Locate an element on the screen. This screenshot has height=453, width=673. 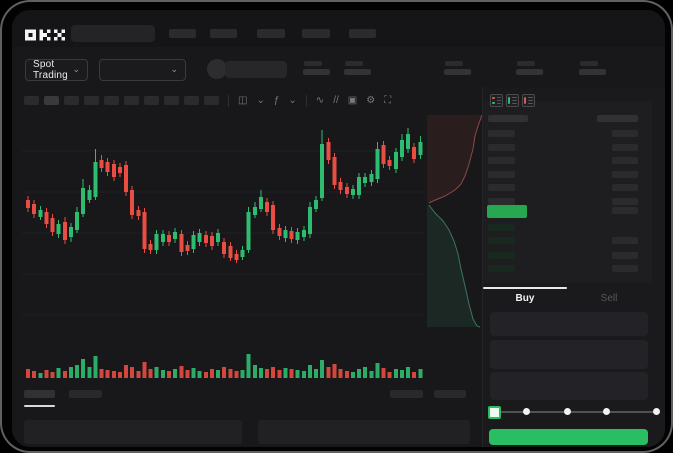
orderbook-bids-icon is located at coordinates (512, 100).